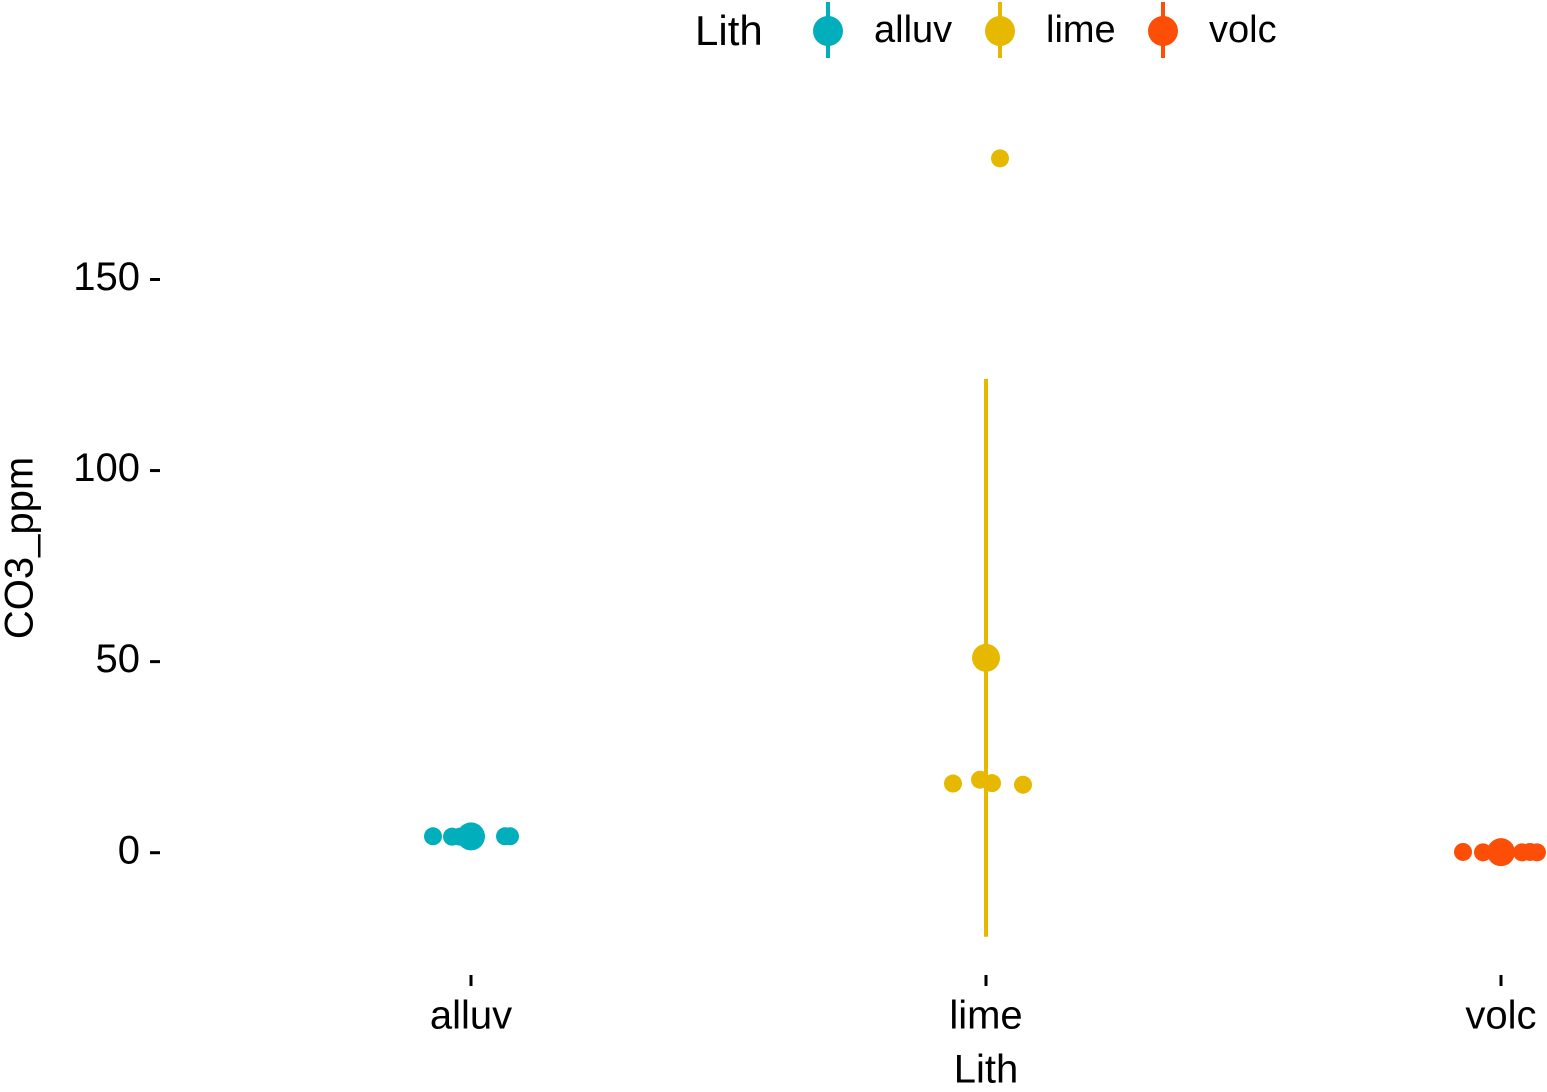  Describe the element at coordinates (985, 1016) in the screenshot. I see `x-tick-label: lime` at that location.